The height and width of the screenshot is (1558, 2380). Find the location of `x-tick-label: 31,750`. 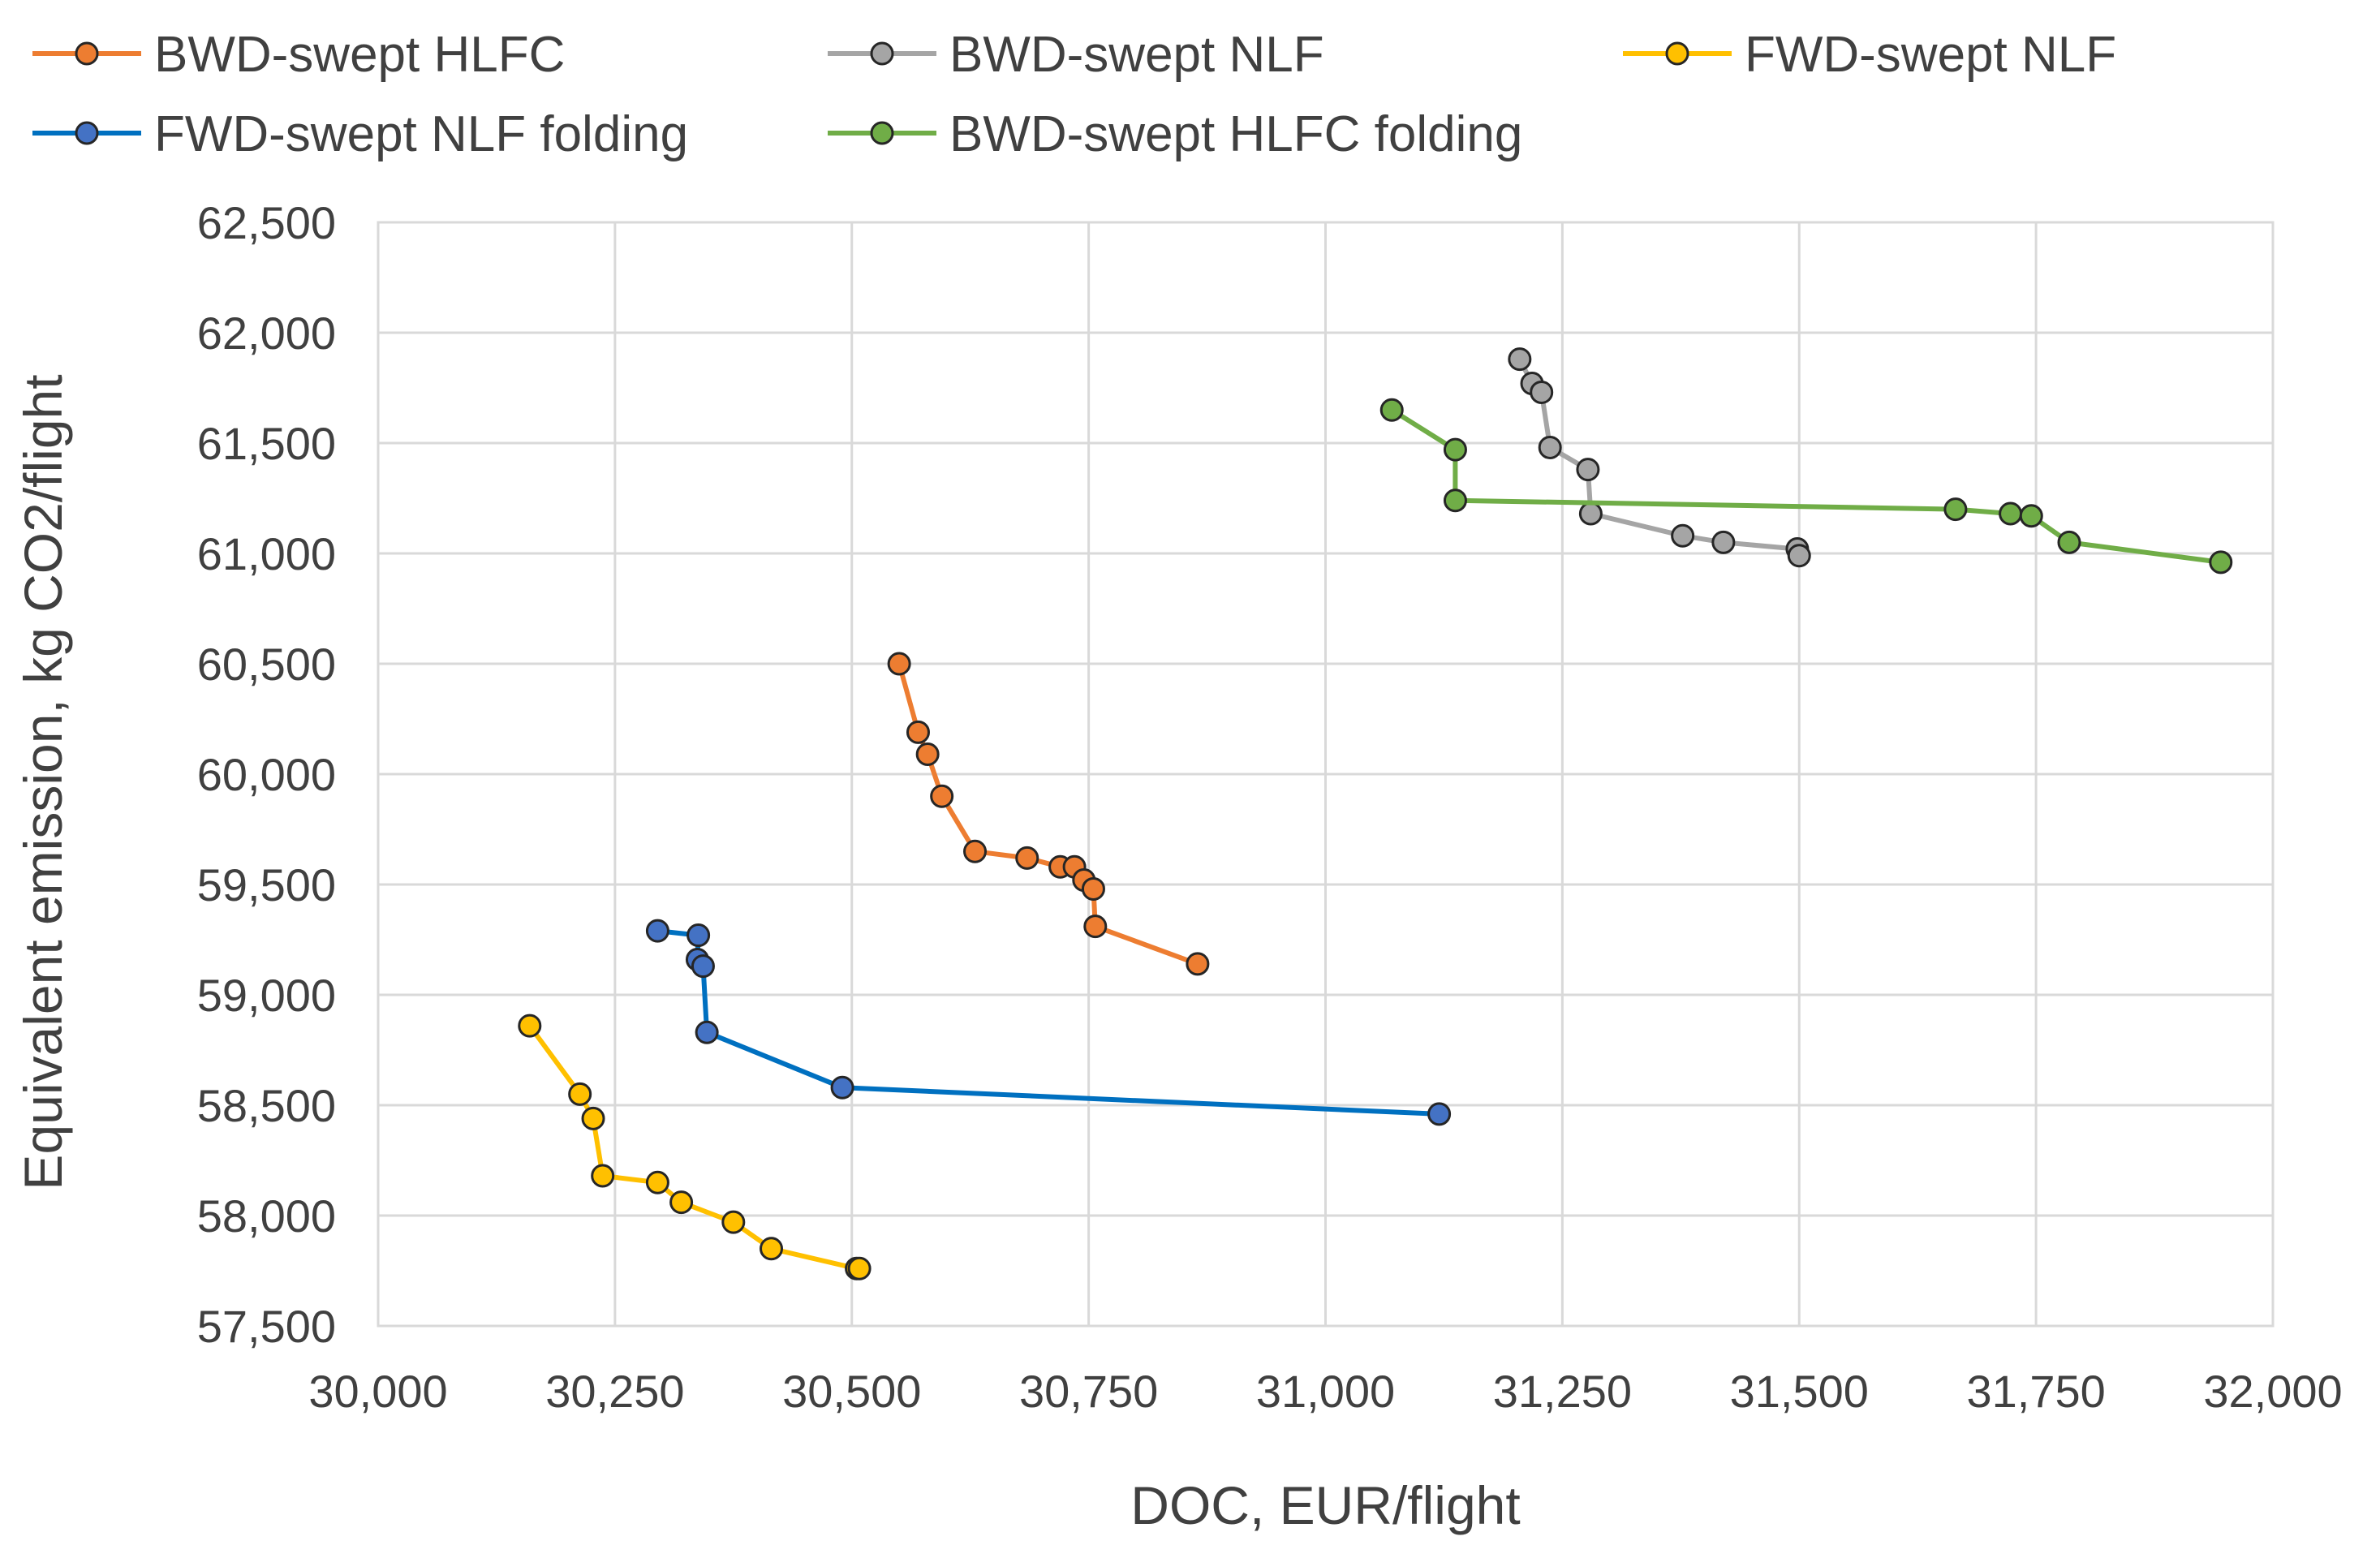

x-tick-label: 31,750 is located at coordinates (2035, 1391).